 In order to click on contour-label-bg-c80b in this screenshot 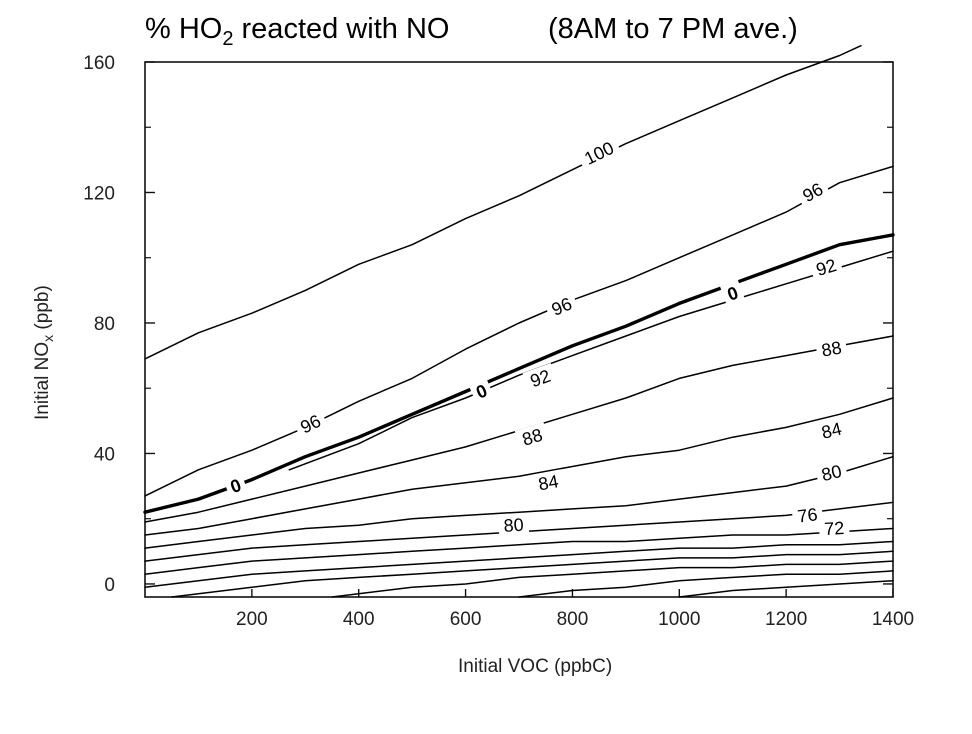, I will do `click(831, 473)`.